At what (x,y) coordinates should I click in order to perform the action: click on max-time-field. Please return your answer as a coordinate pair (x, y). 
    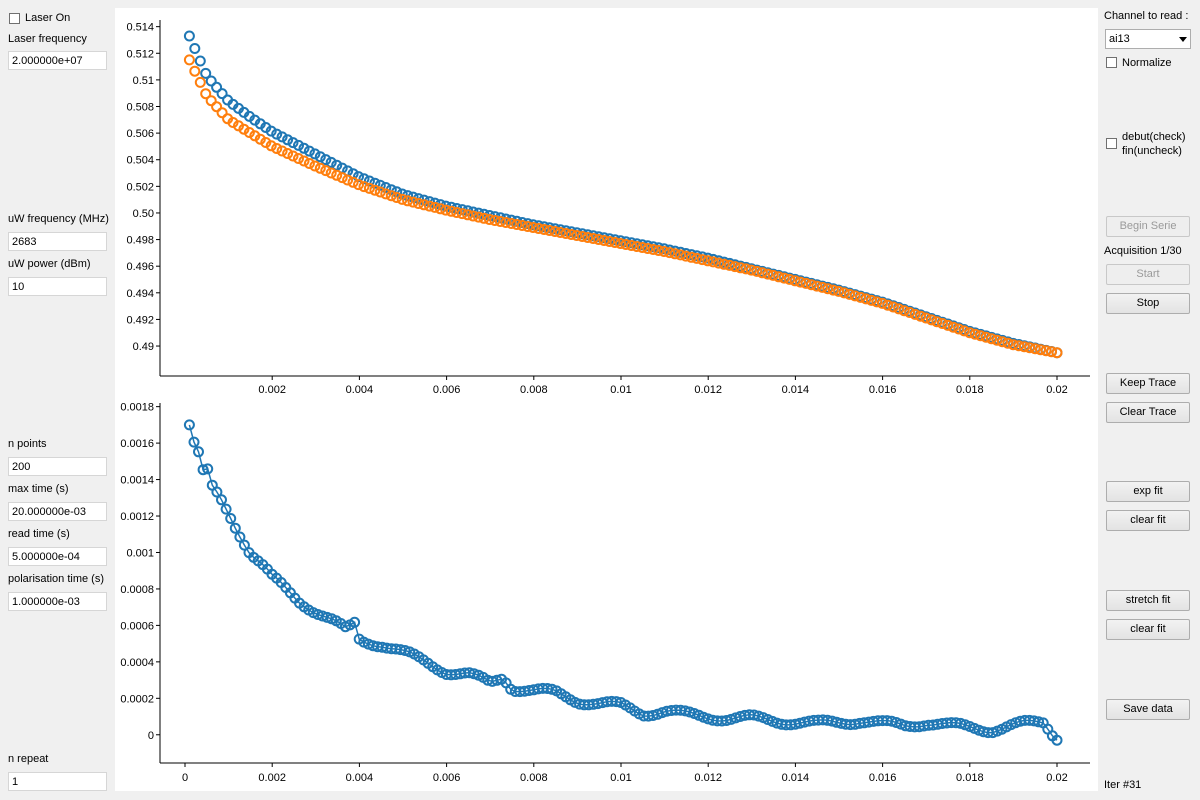
    Looking at the image, I should click on (57, 511).